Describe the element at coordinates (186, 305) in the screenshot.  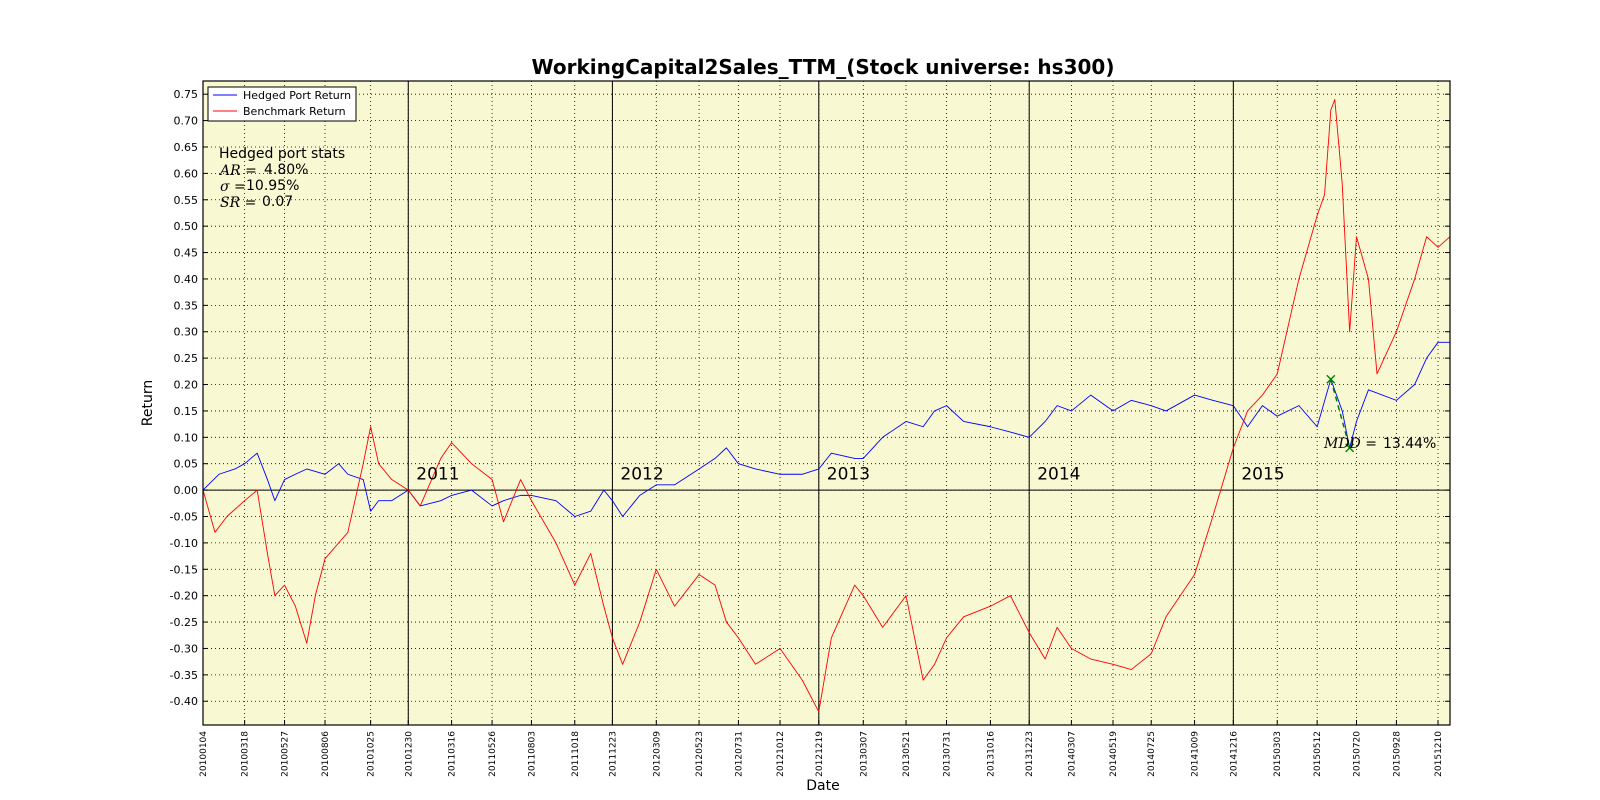
I see `y-tick-label: 0.35` at that location.